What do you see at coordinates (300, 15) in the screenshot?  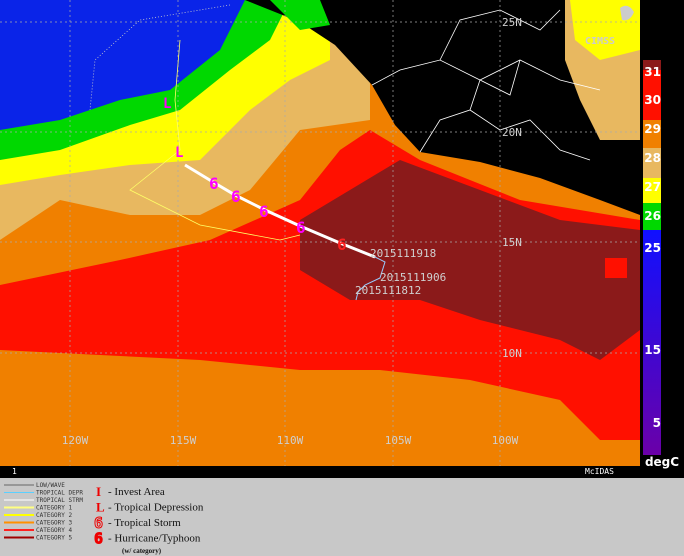 I see `gulf-sea` at bounding box center [300, 15].